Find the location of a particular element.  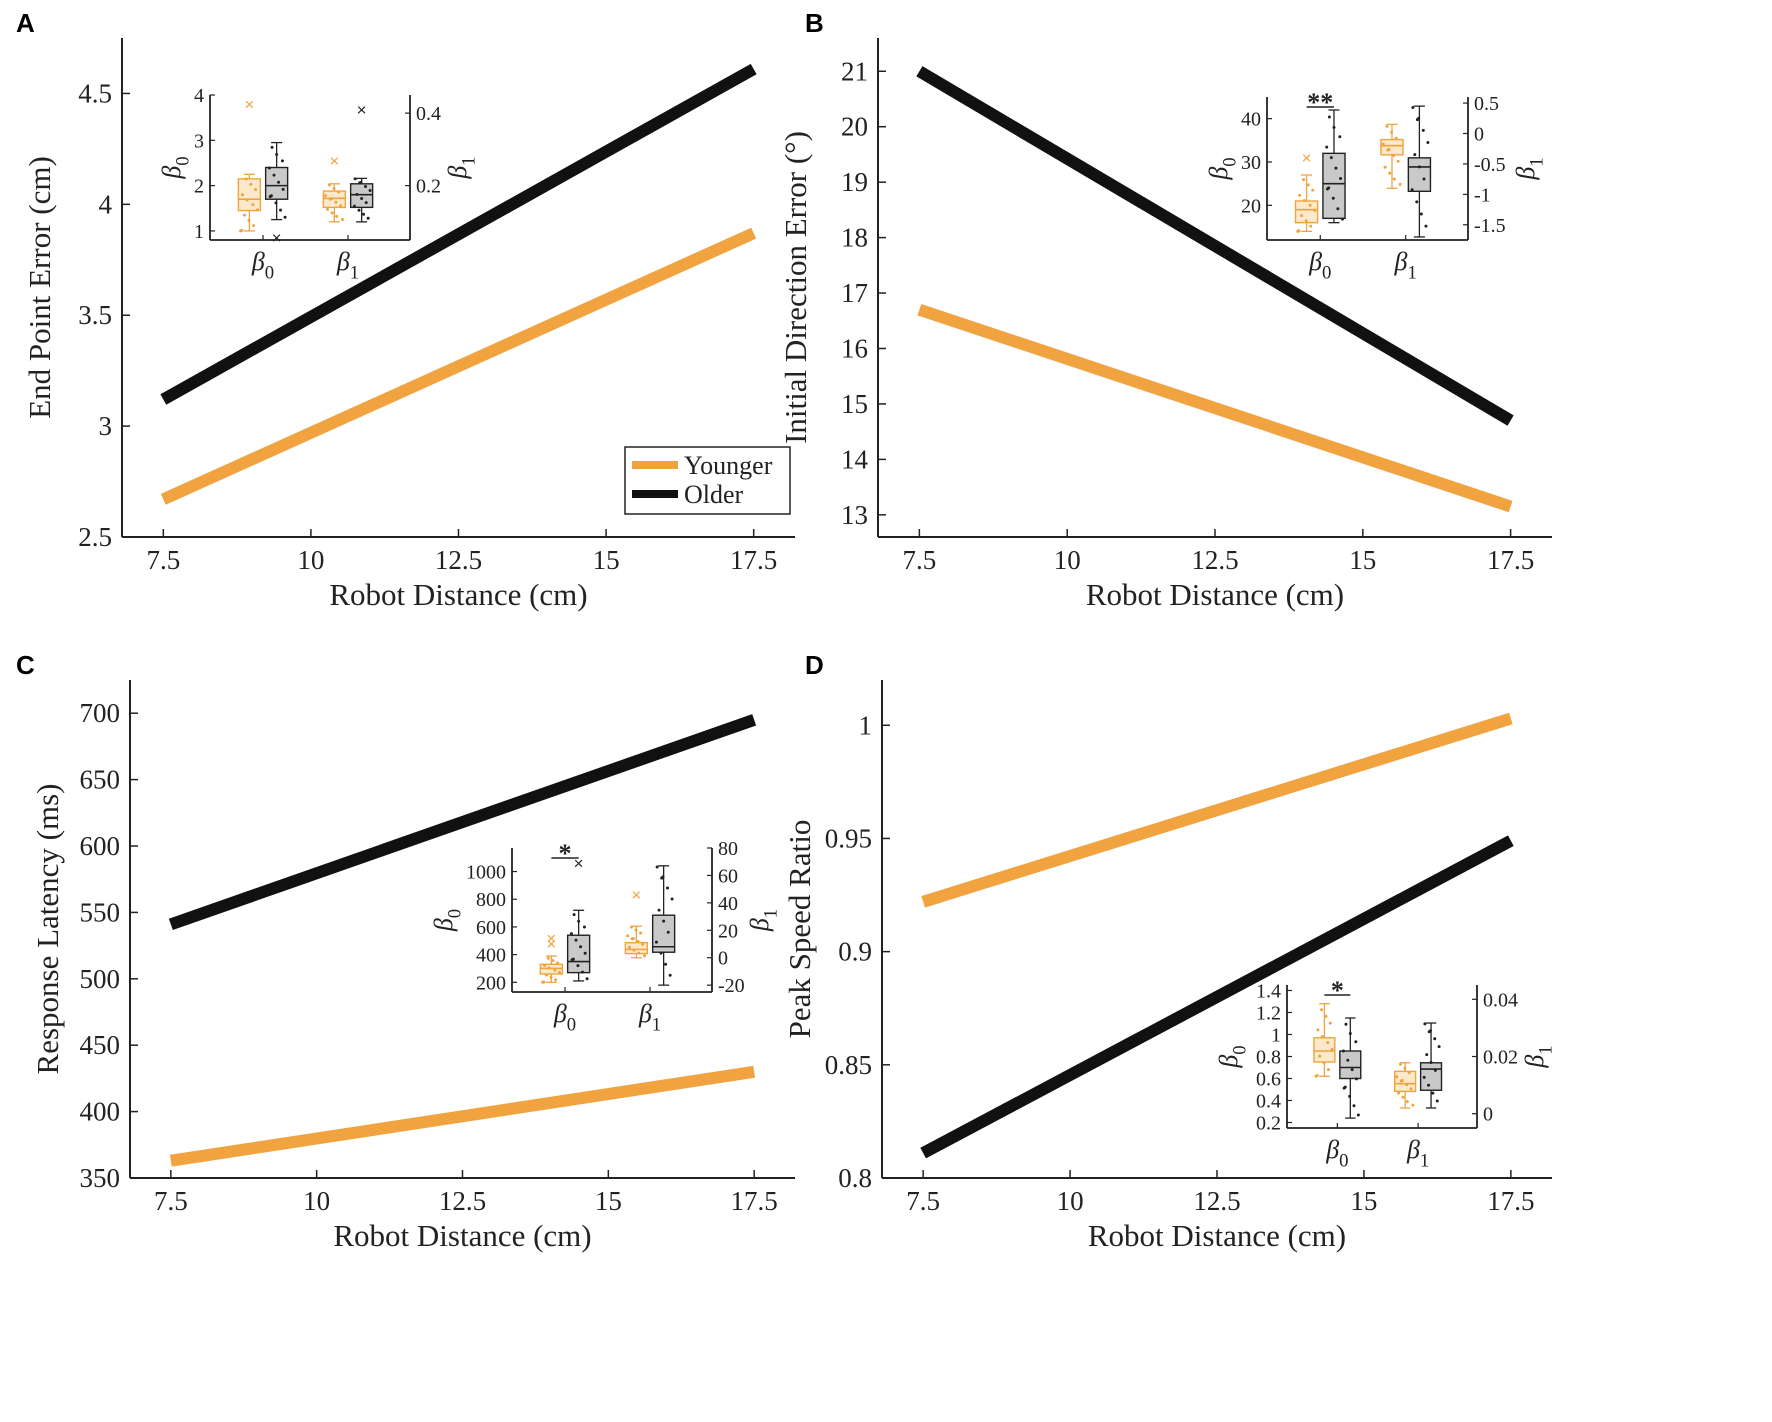

box-b0-younger: ×× is located at coordinates (551, 956).